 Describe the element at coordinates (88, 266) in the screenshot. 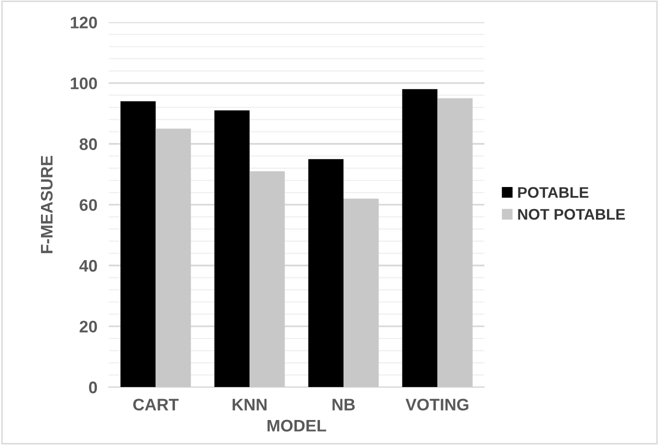

I see `y-tick-label: 40` at that location.